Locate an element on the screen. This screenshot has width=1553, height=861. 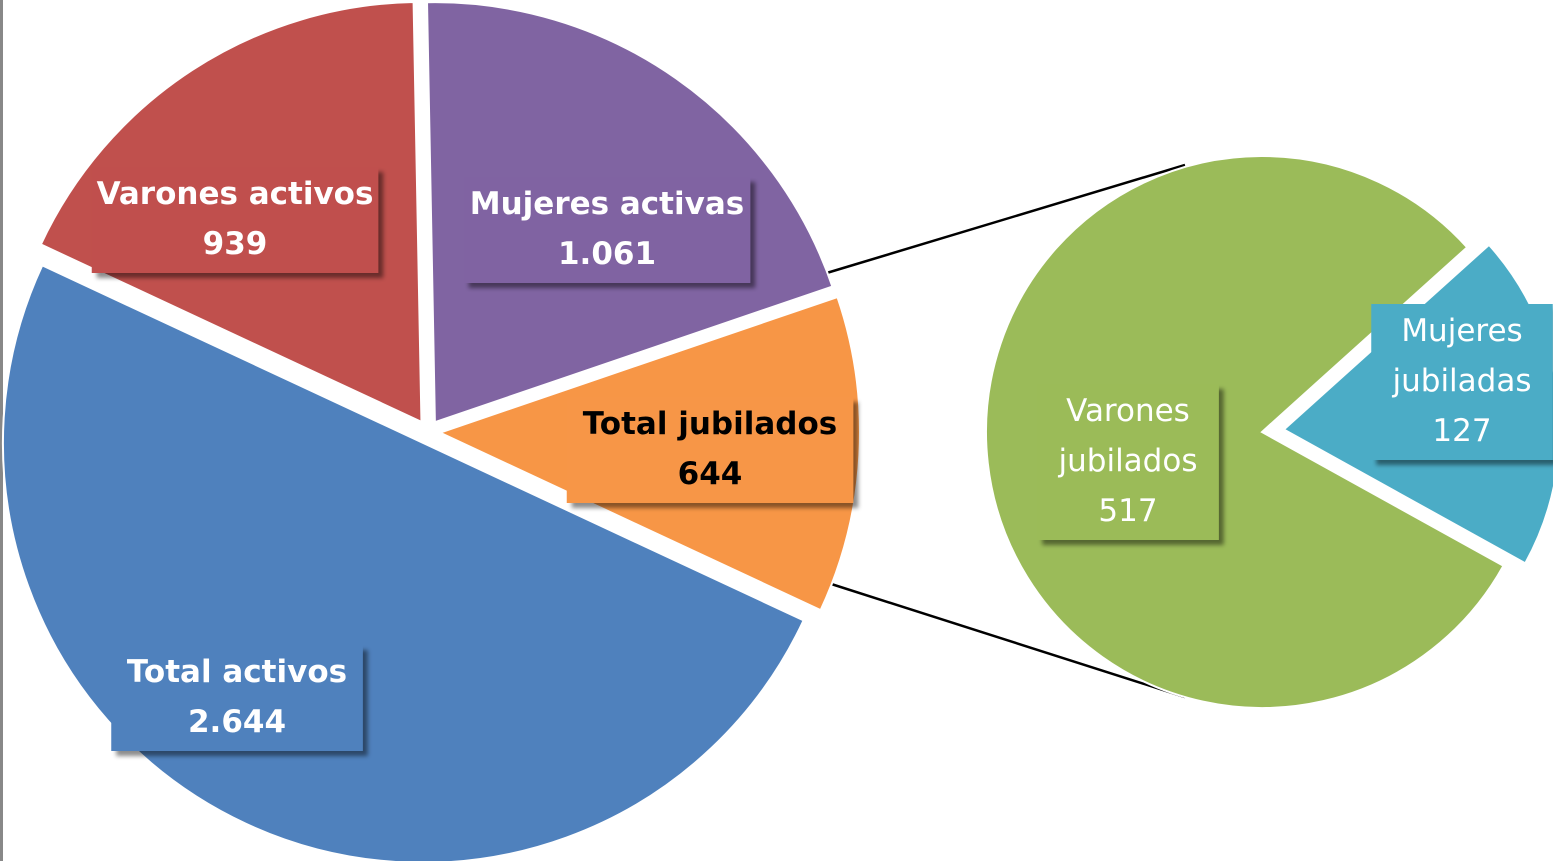
label-name: Varones jubilados is located at coordinates (1128, 436).